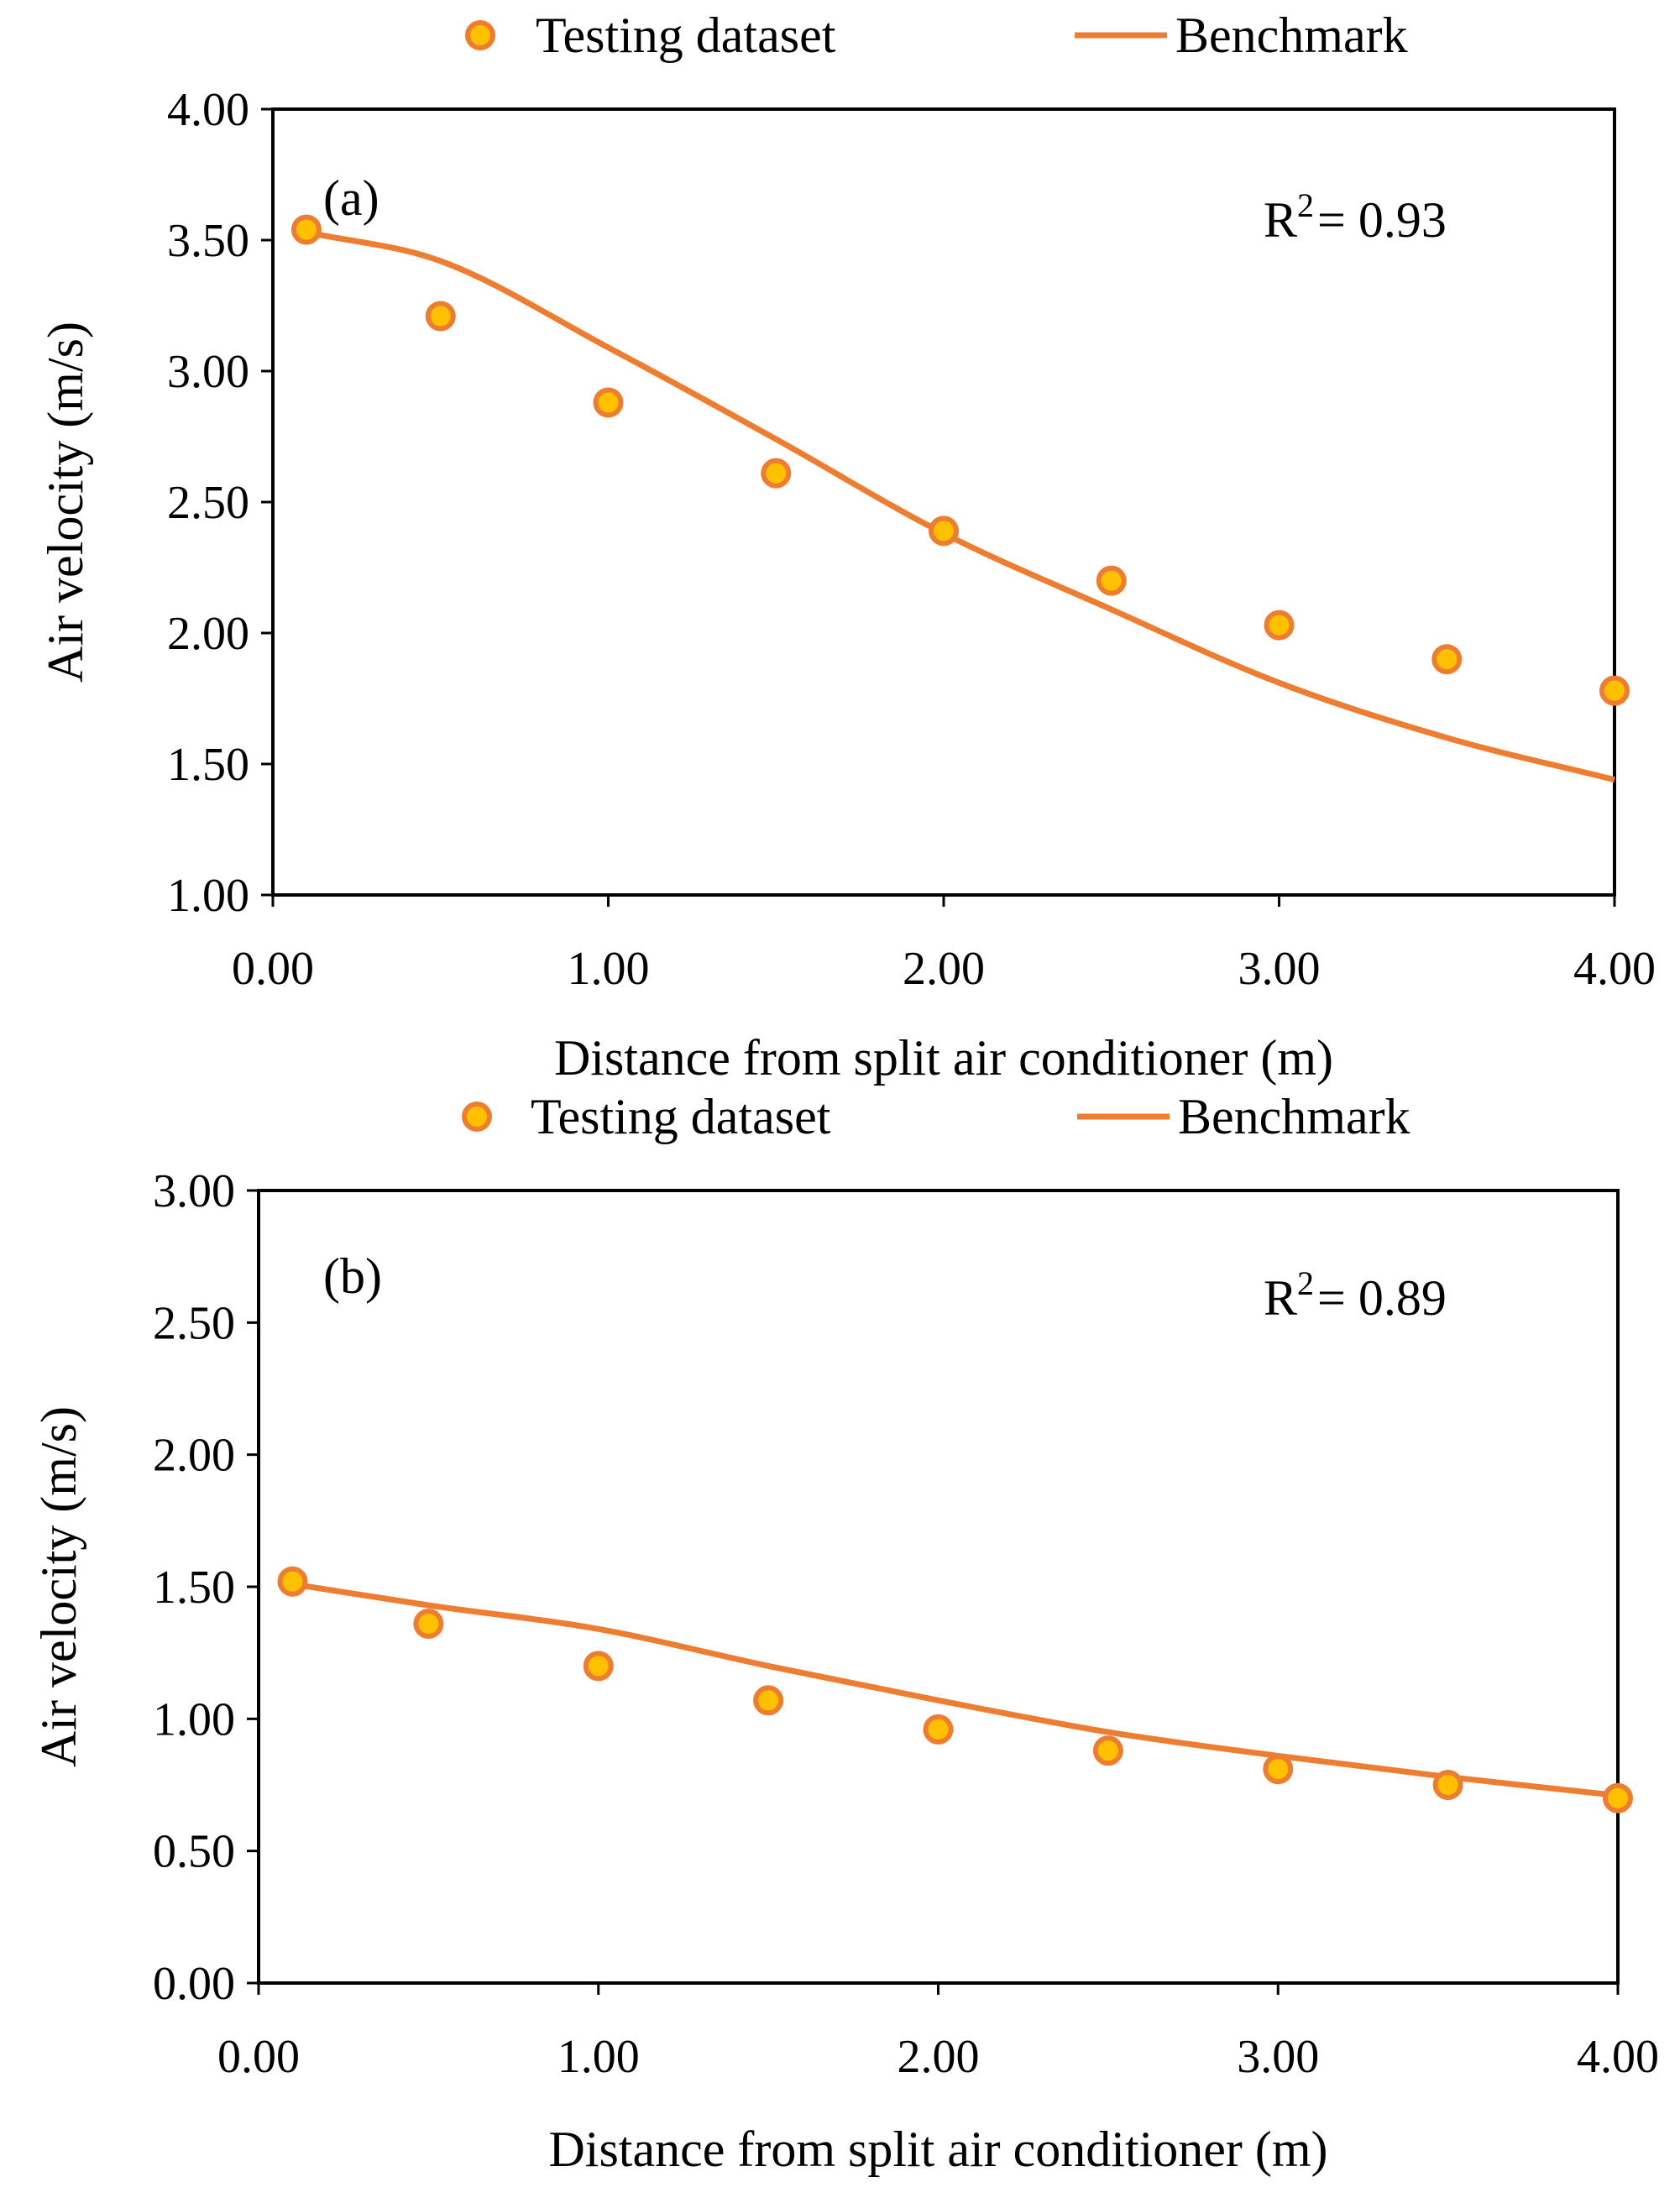 The height and width of the screenshot is (2203, 1680). Describe the element at coordinates (351, 198) in the screenshot. I see `panel-label: (a)` at that location.